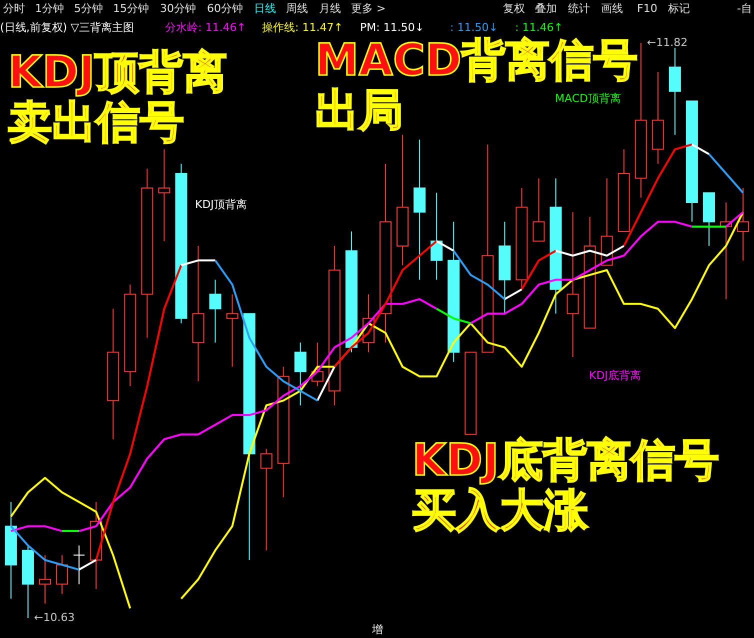 The image size is (754, 638). What do you see at coordinates (131, 8) in the screenshot?
I see `text: 15分钟` at bounding box center [131, 8].